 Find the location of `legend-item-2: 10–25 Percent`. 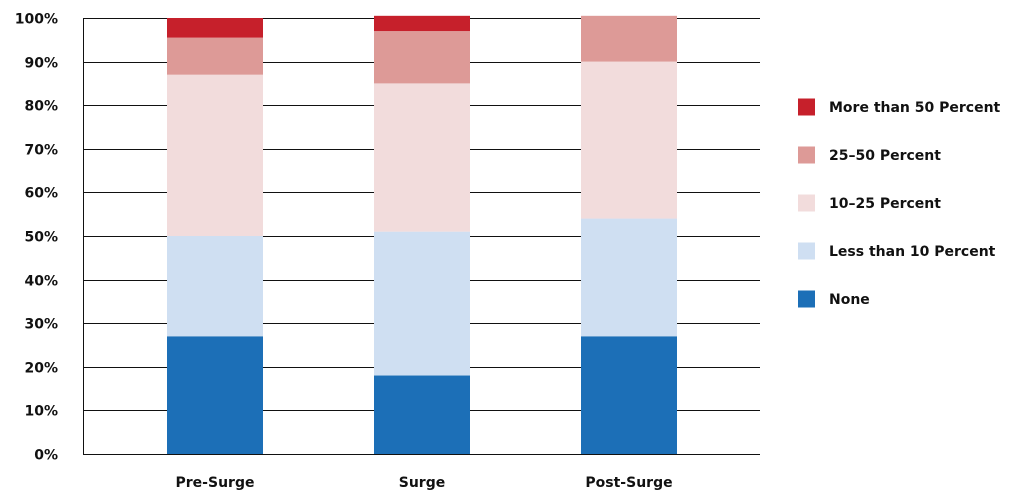

legend-item-2: 10–25 Percent is located at coordinates (869, 203).